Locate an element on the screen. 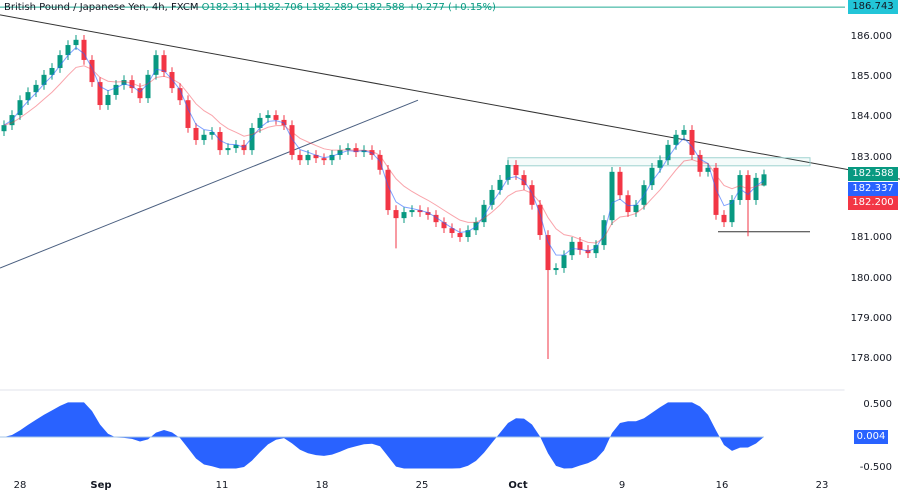  price-tick: 180.000 is located at coordinates (871, 278).